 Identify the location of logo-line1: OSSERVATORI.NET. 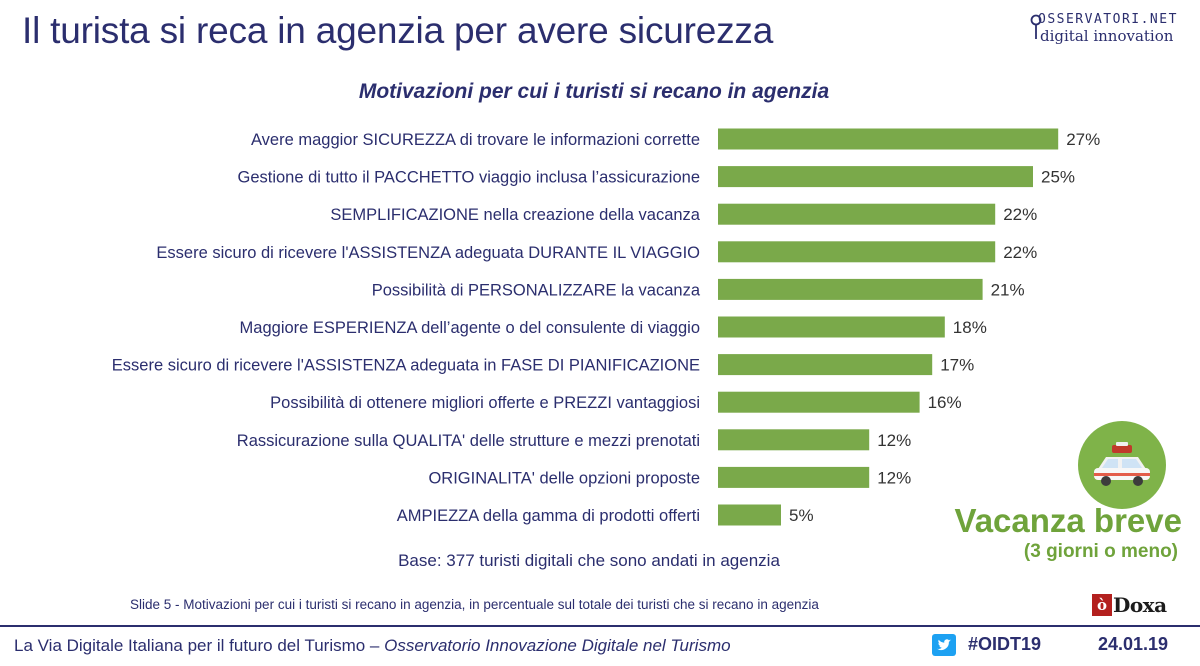
(1108, 19).